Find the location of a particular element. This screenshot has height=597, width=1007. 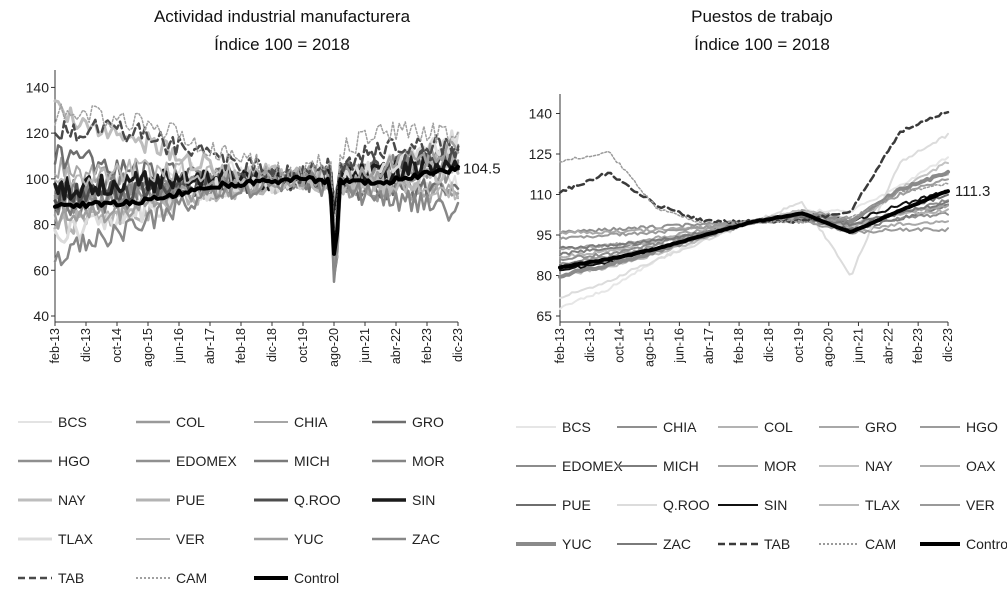

right-x-tick-label: ago-20 is located at coordinates (829, 347).